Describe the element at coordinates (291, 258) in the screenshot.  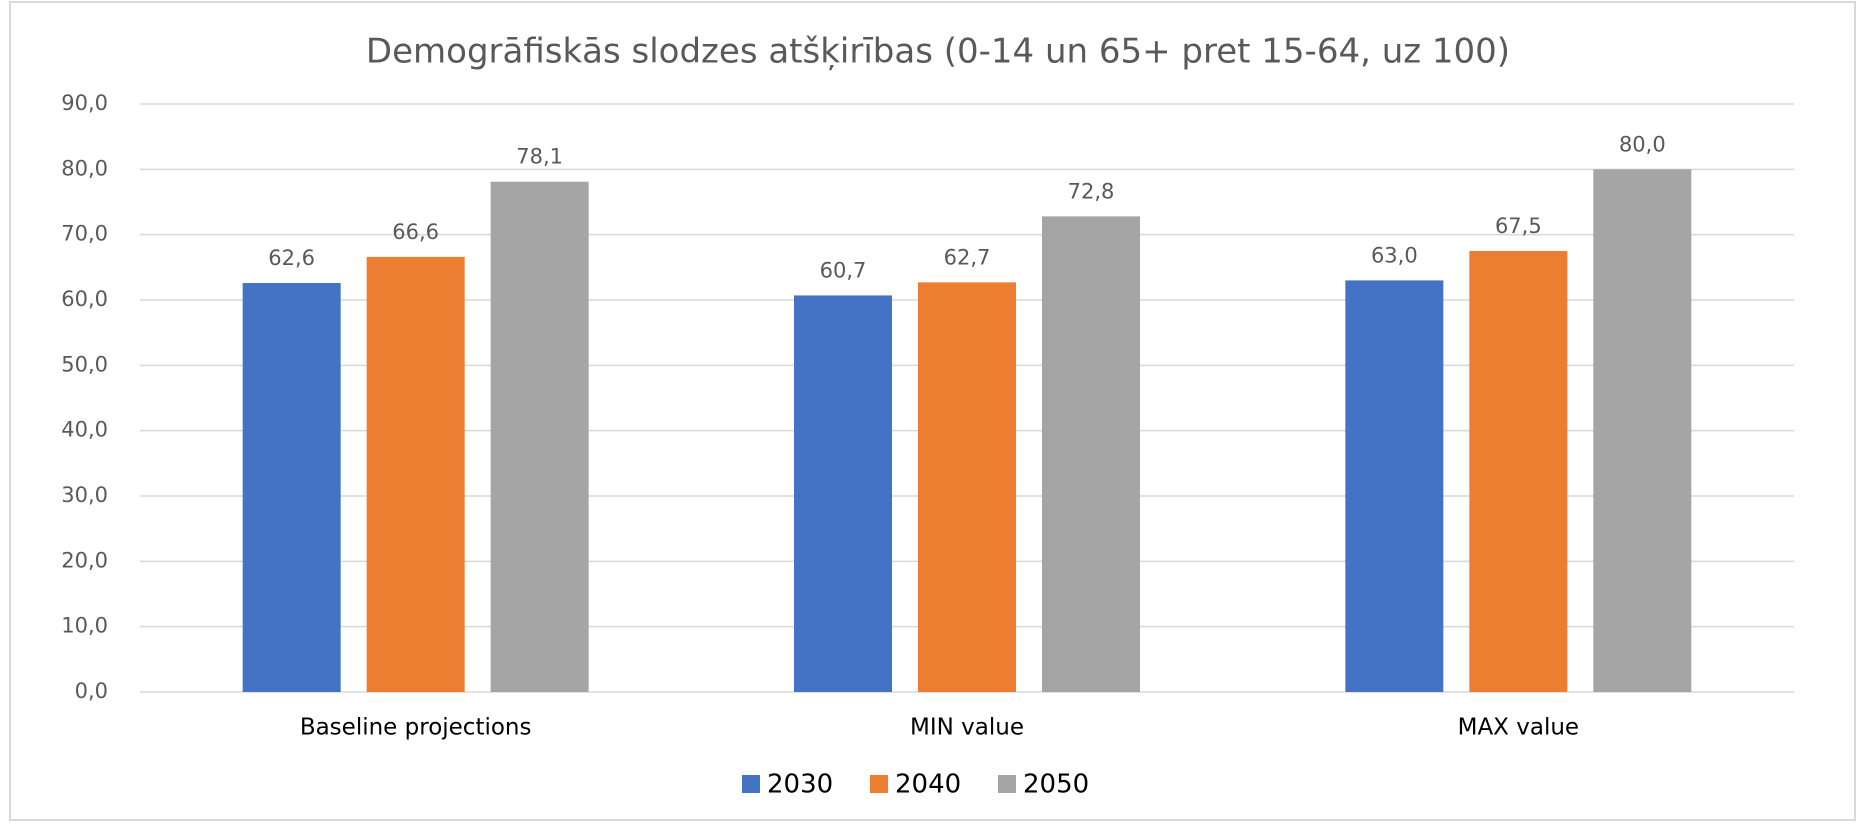
I see `data-label: 62,6` at that location.